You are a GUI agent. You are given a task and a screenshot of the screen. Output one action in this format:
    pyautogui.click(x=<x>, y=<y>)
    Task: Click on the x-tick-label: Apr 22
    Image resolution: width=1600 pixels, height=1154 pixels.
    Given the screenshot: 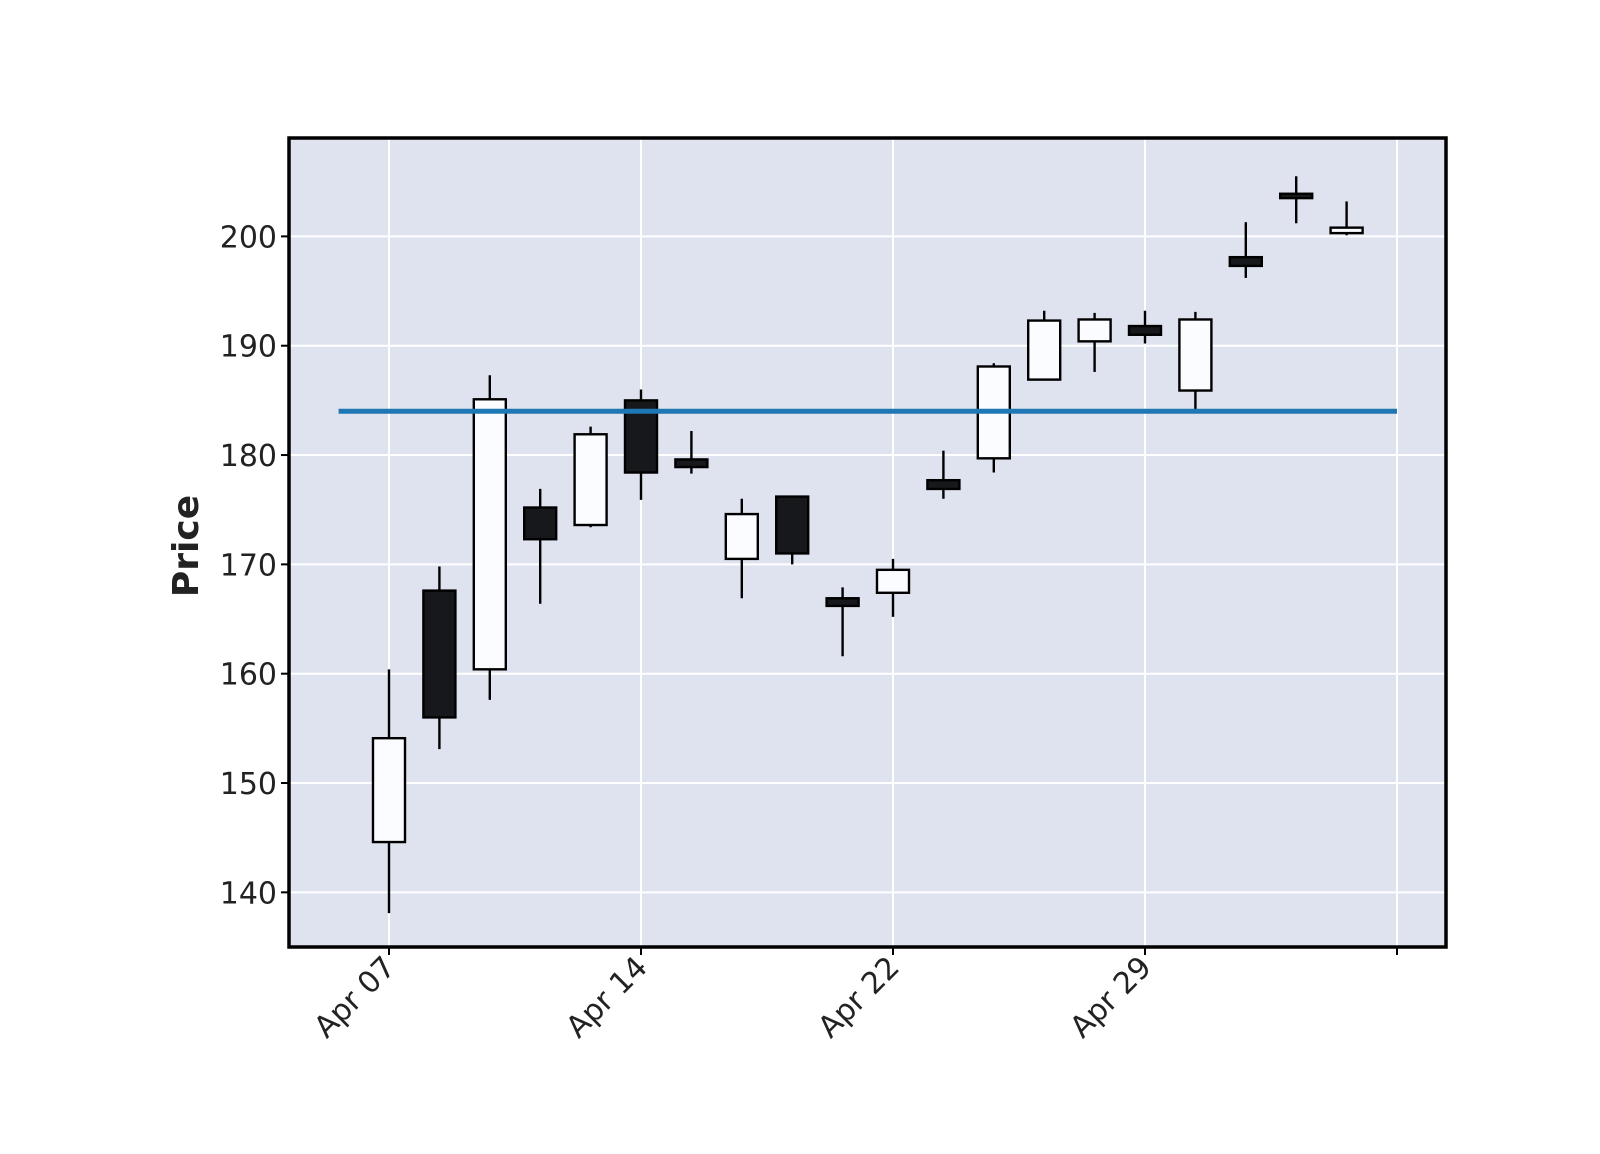 What is the action you would take?
    pyautogui.click(x=858, y=997)
    